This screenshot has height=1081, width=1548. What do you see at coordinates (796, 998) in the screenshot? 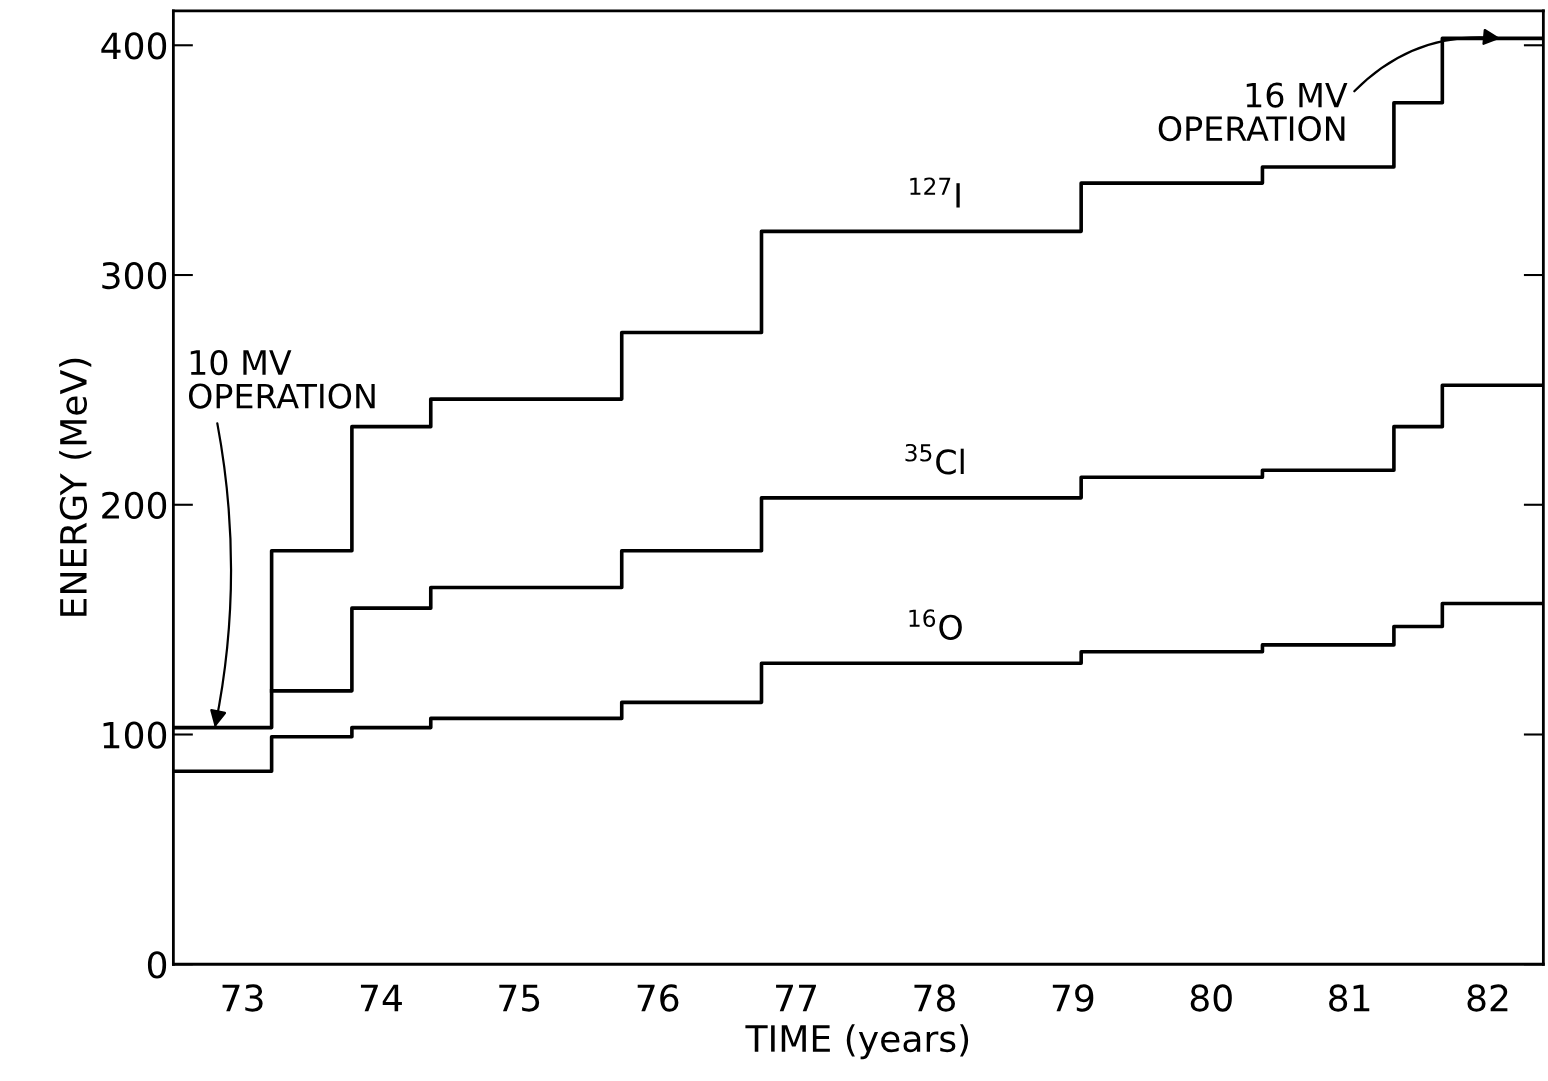
I see `x-tick-label: 77` at bounding box center [796, 998].